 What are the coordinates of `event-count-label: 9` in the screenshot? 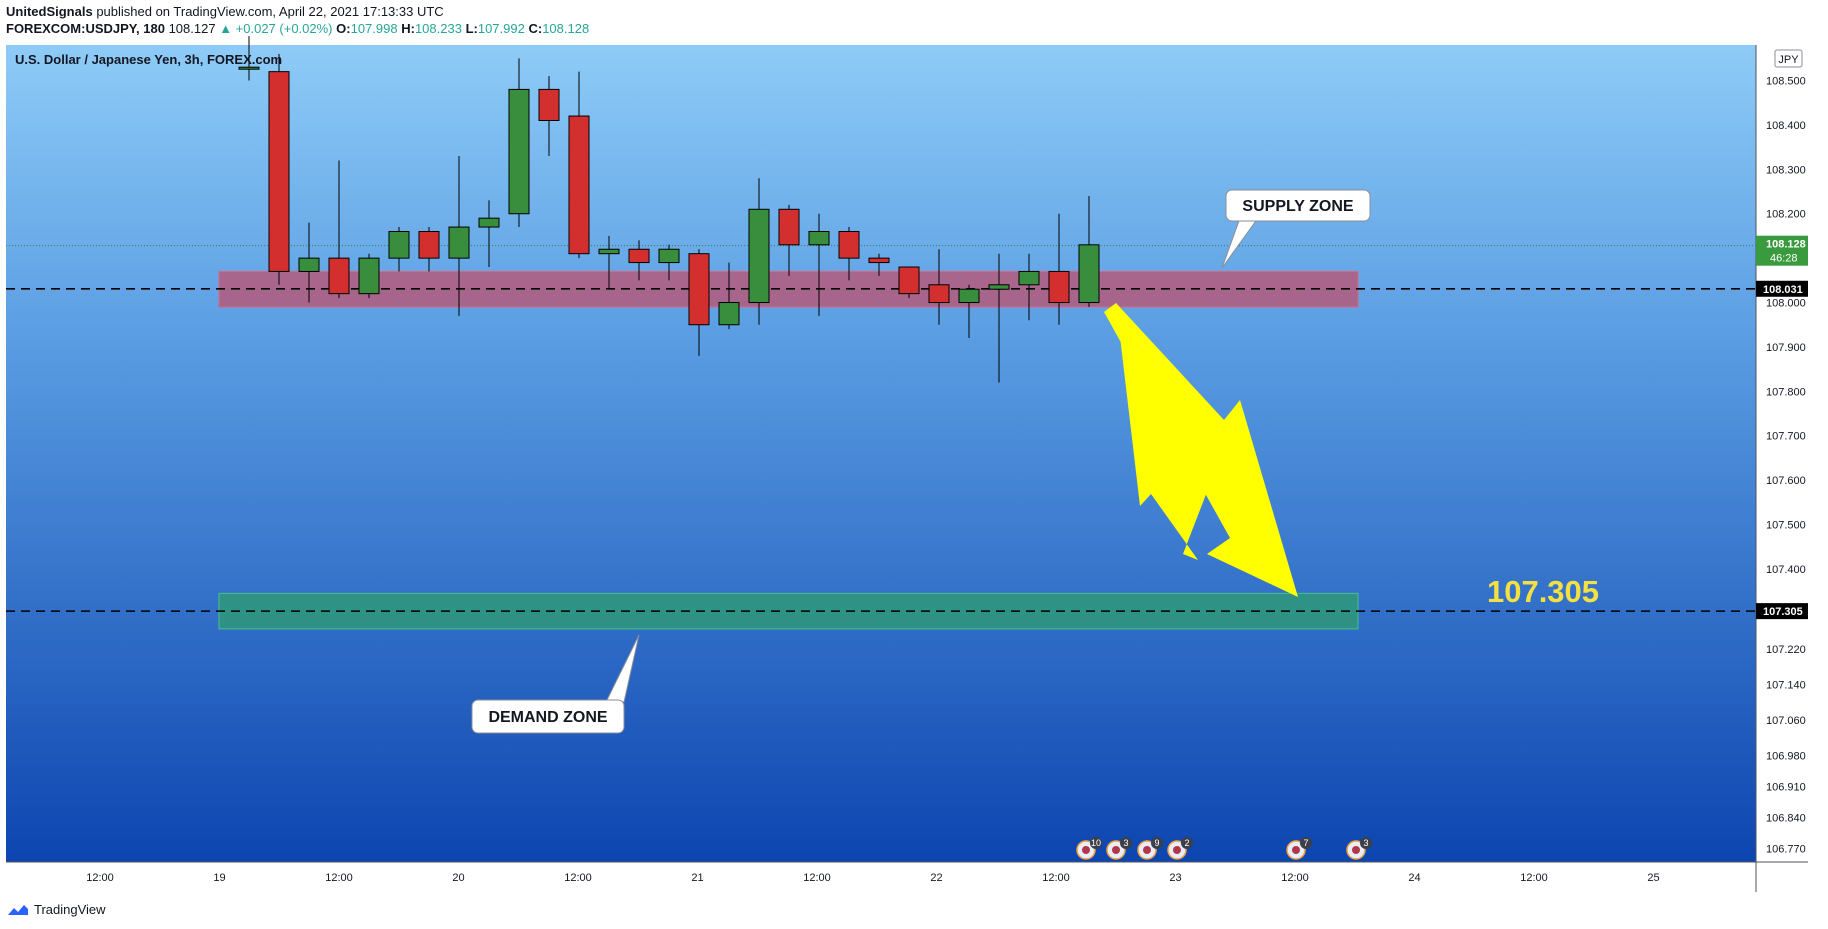 It's located at (1156, 843).